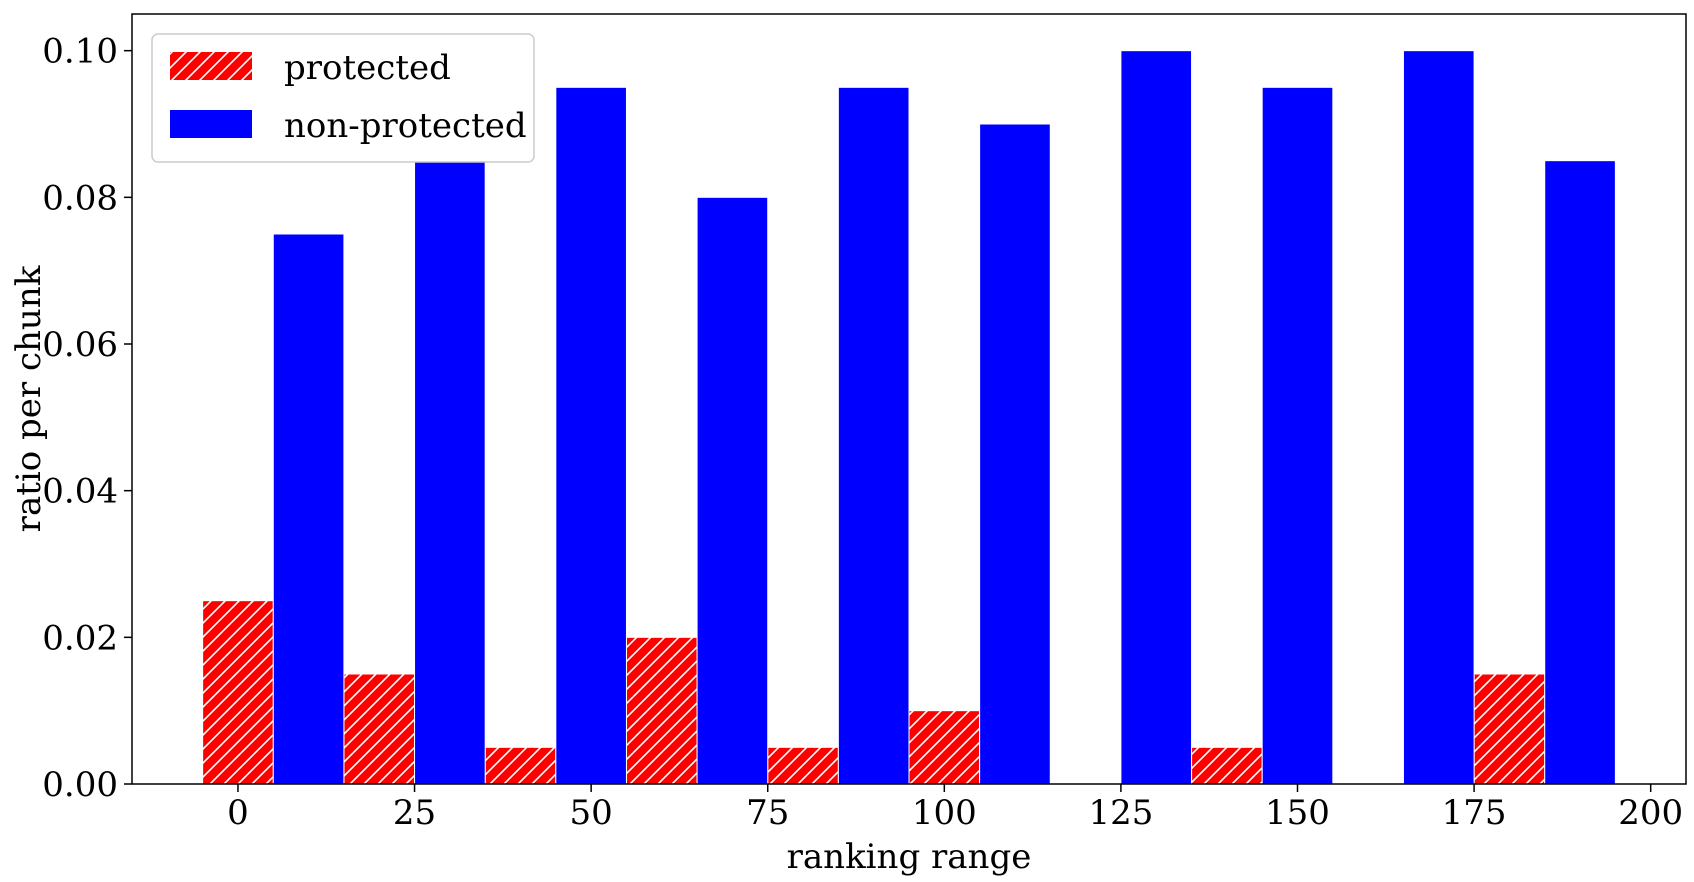 This screenshot has height=882, width=1694. Describe the element at coordinates (343, 98) in the screenshot. I see `legend: protected non-protected` at that location.